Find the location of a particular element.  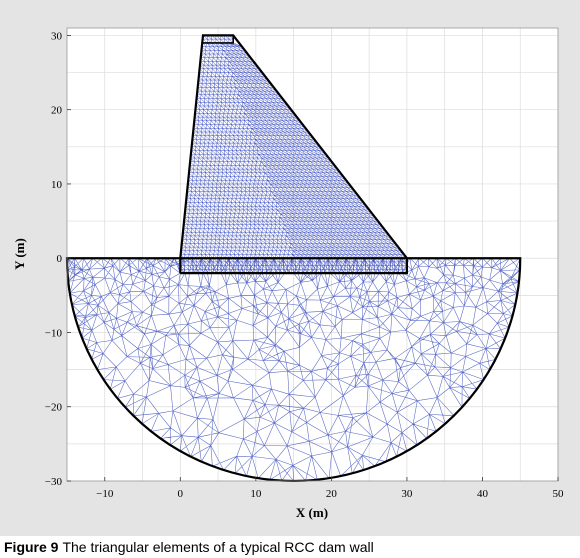

x-tick-label: 0 is located at coordinates (181, 494).